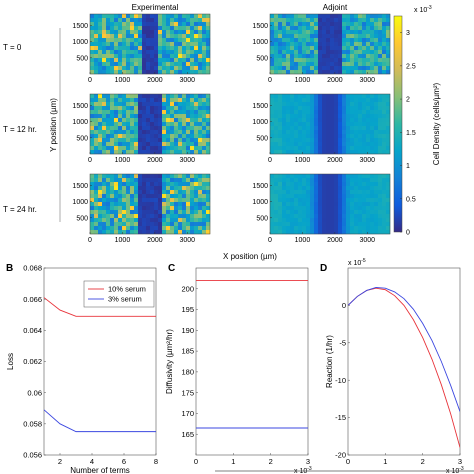 This screenshot has width=474, height=474. I want to click on y-tick-label: 0.066, so click(32, 299).